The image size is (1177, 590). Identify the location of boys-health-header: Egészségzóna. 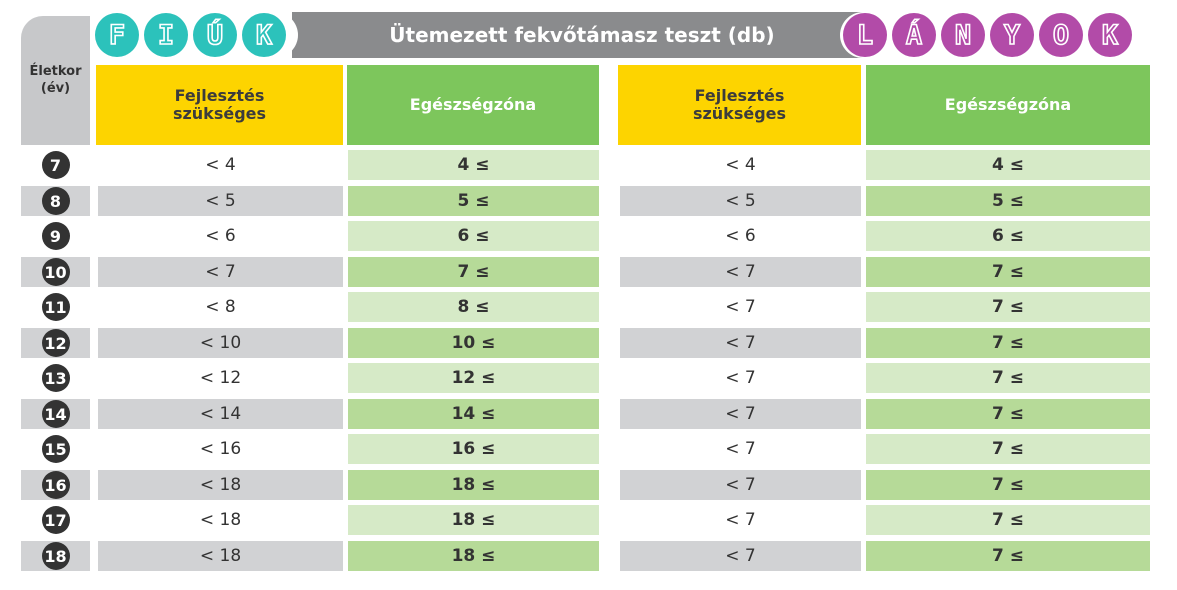
(473, 105).